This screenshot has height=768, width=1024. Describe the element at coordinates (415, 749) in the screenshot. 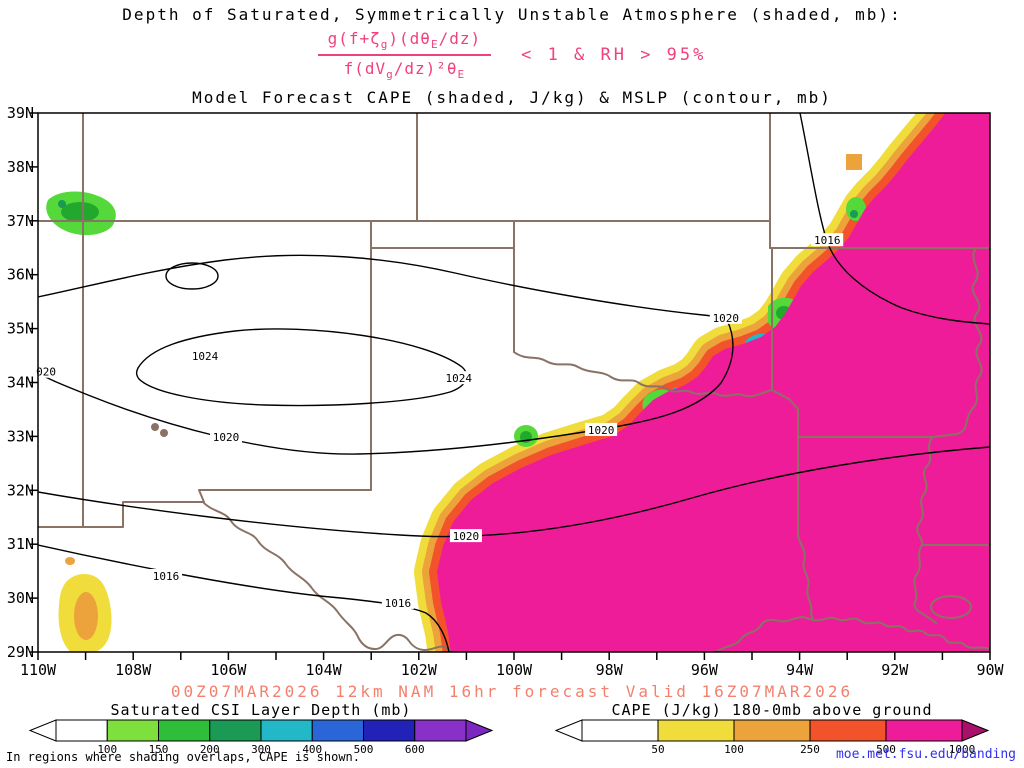

I see `colorbar-tick-label: 600` at that location.